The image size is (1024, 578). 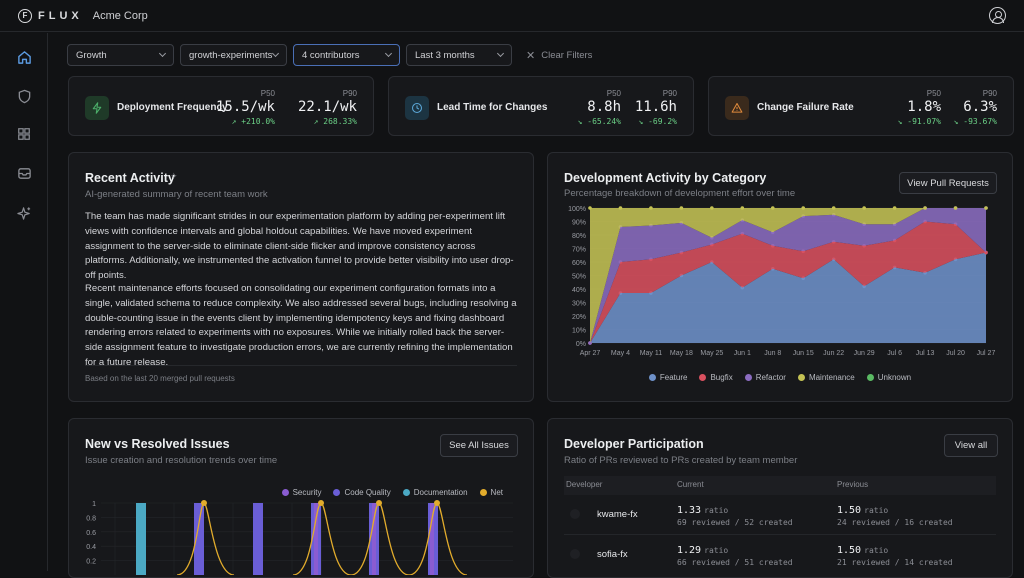 I want to click on column-header-previous: Previous, so click(x=853, y=484).